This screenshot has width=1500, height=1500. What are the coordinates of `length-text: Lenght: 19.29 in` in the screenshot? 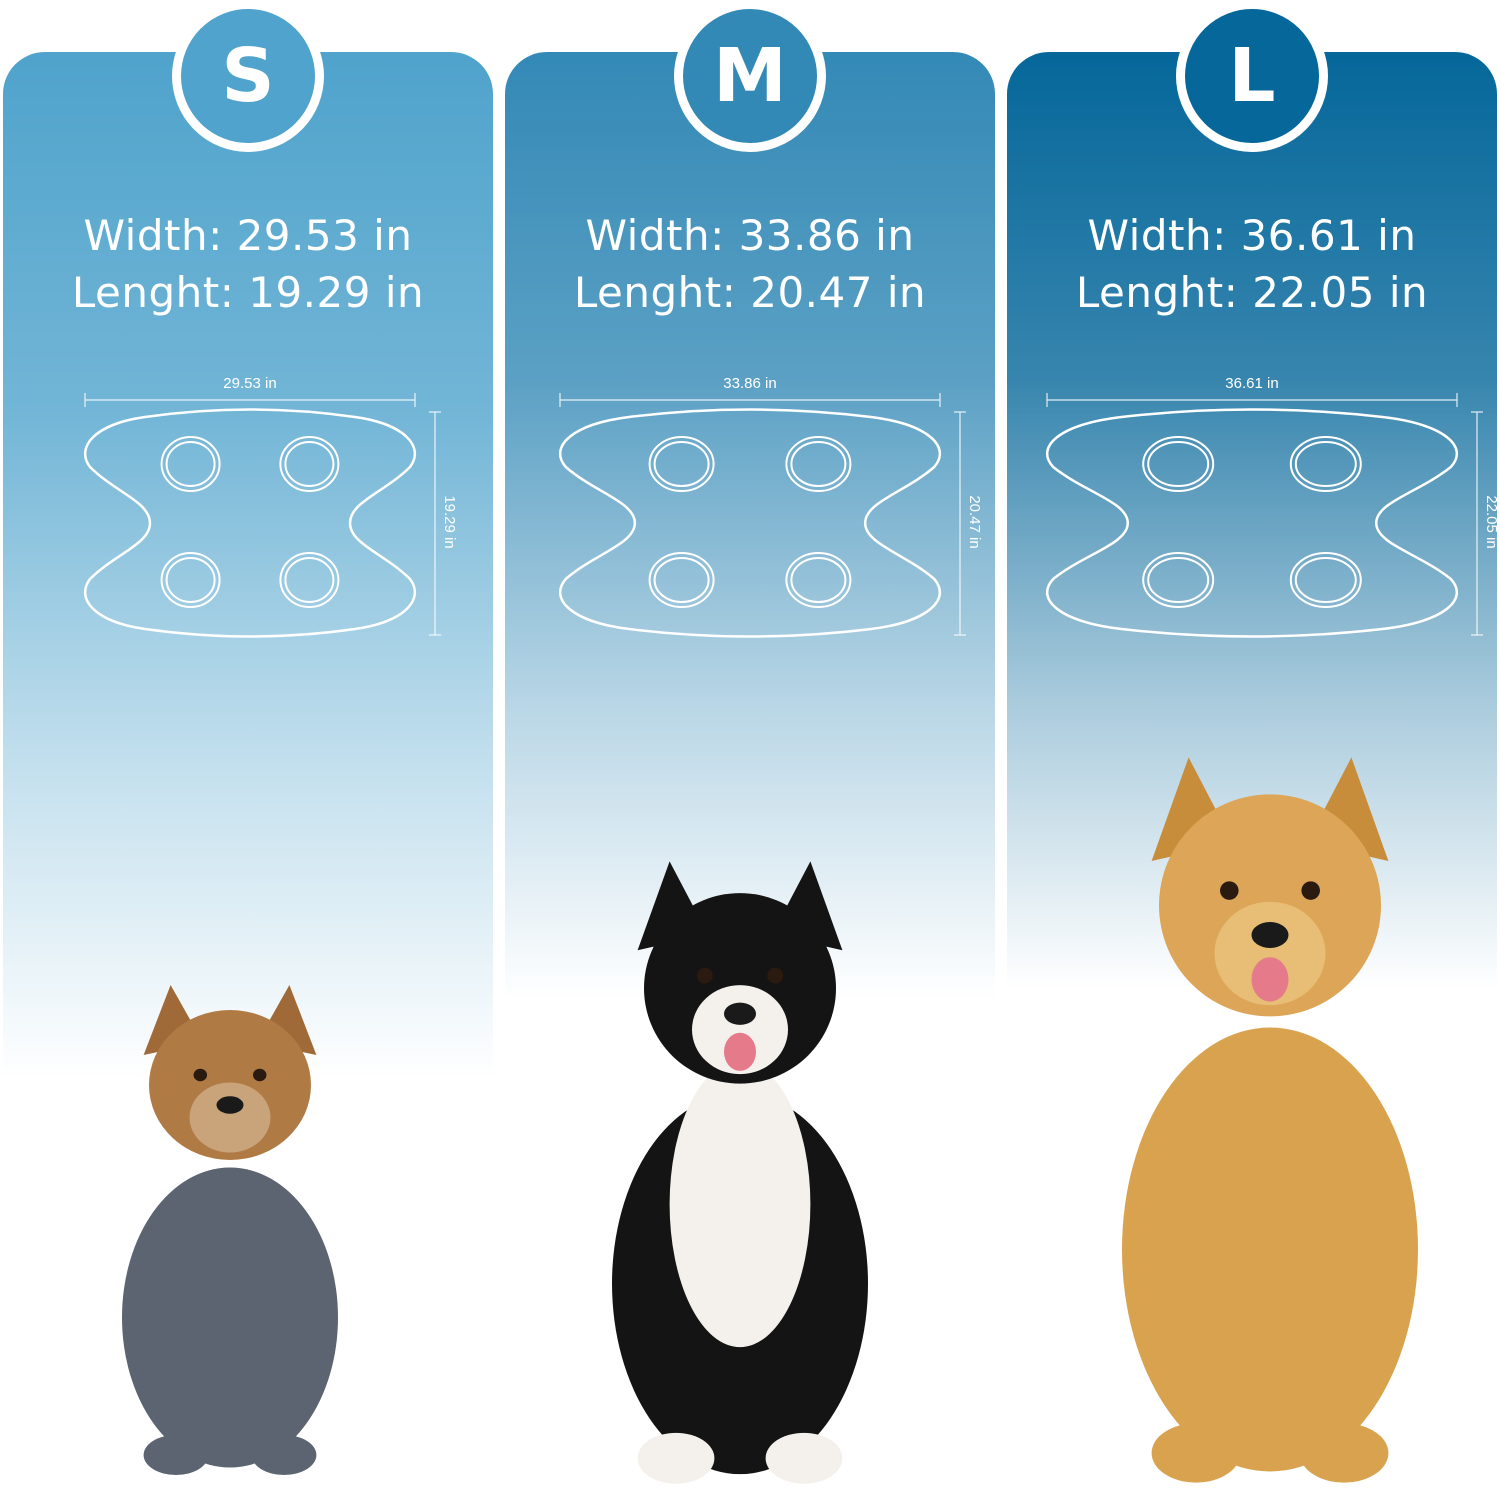 It's located at (248, 292).